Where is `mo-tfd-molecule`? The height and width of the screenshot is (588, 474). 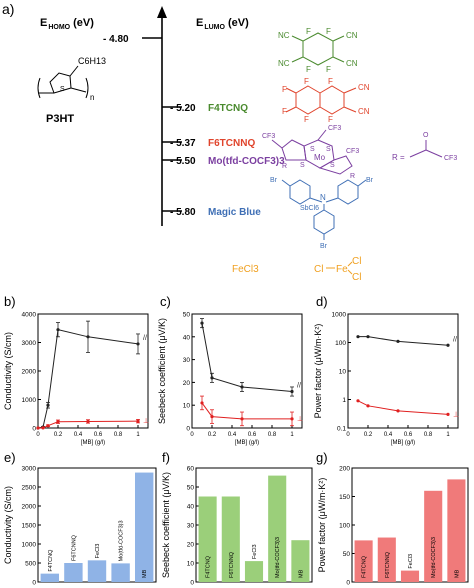 mo-tfd-molecule is located at coordinates (312, 152).